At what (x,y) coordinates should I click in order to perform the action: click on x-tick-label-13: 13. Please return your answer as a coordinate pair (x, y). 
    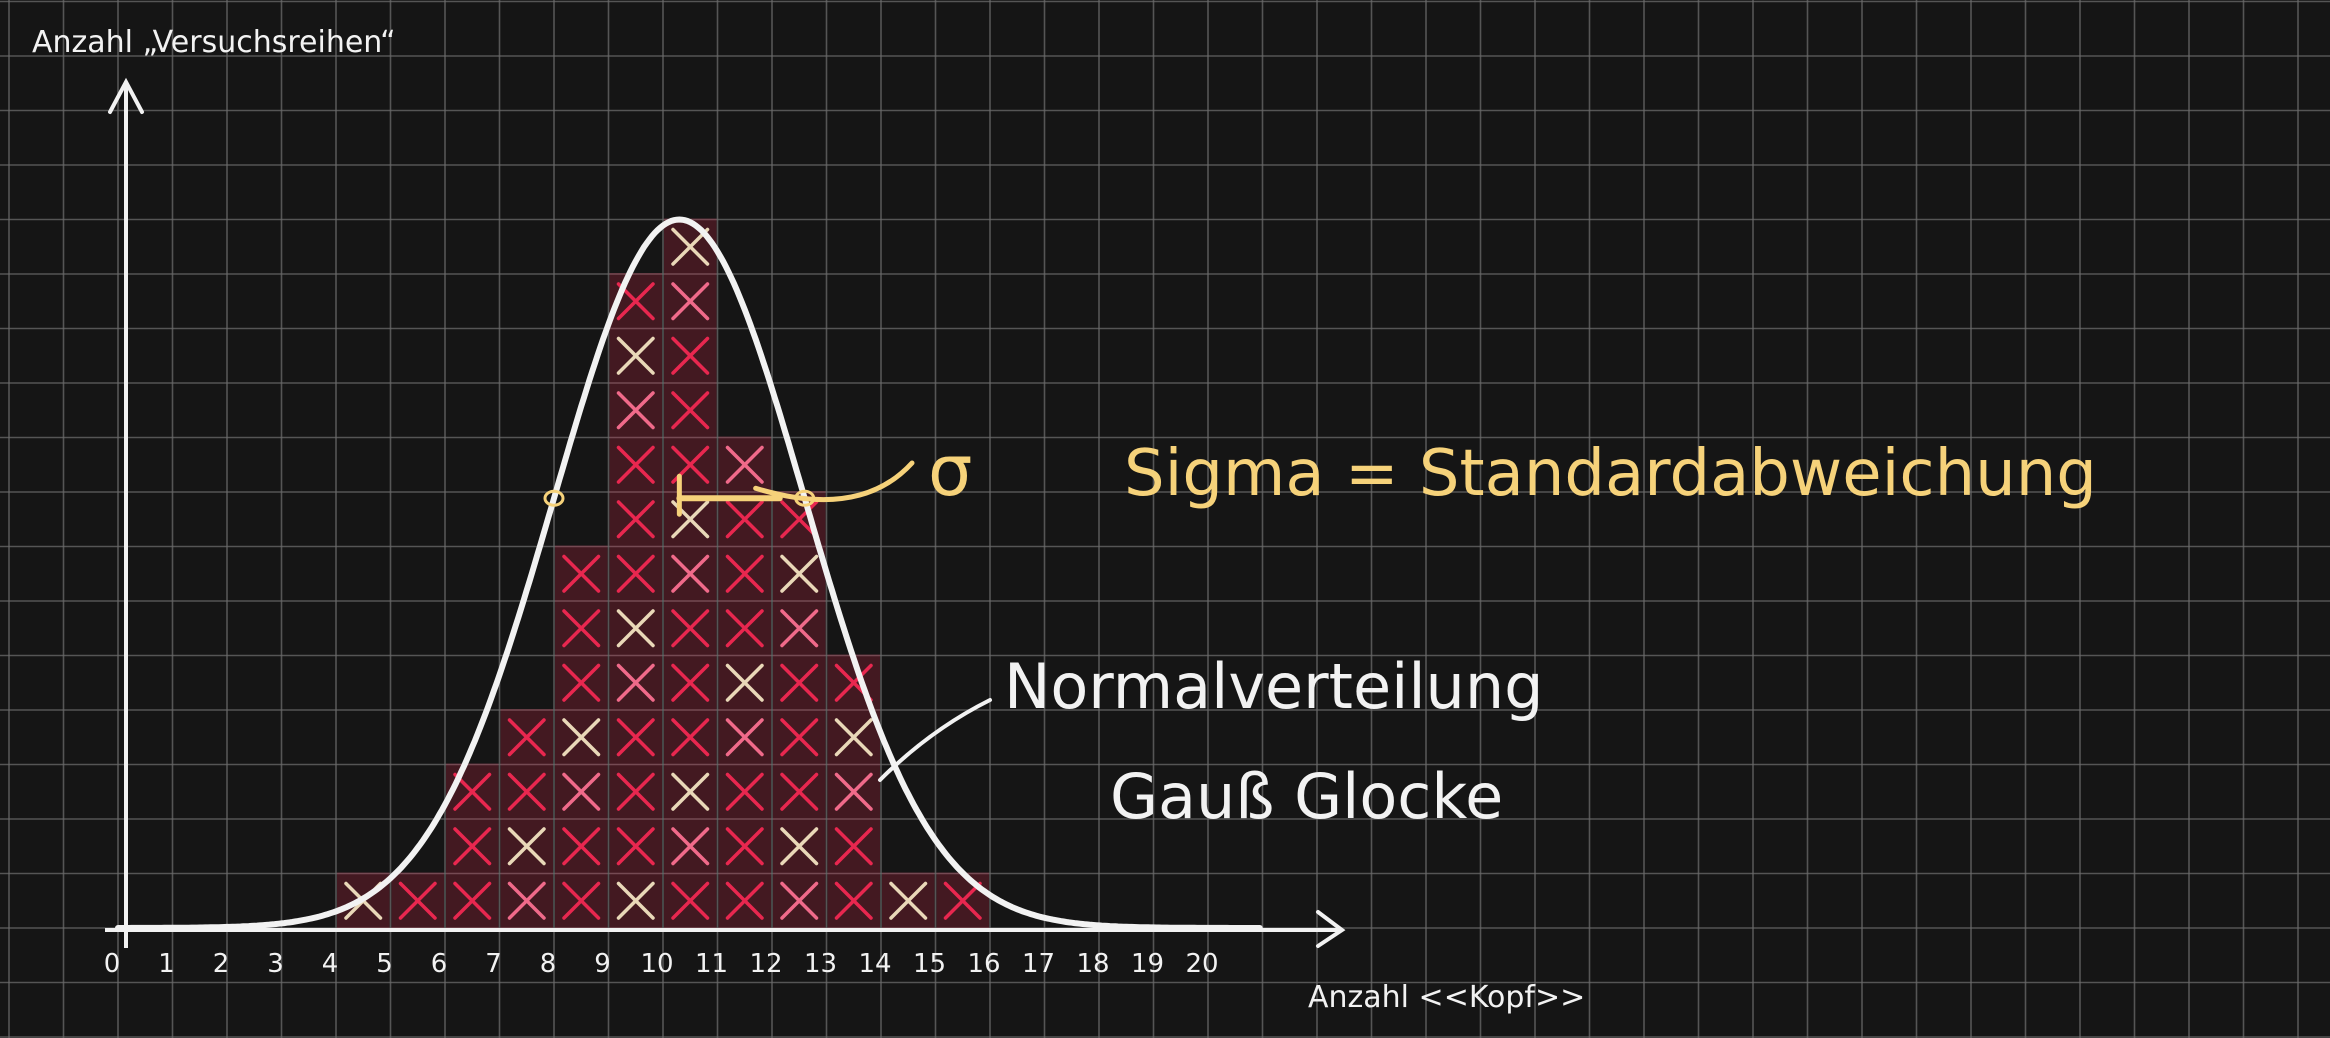
    Looking at the image, I should click on (820, 964).